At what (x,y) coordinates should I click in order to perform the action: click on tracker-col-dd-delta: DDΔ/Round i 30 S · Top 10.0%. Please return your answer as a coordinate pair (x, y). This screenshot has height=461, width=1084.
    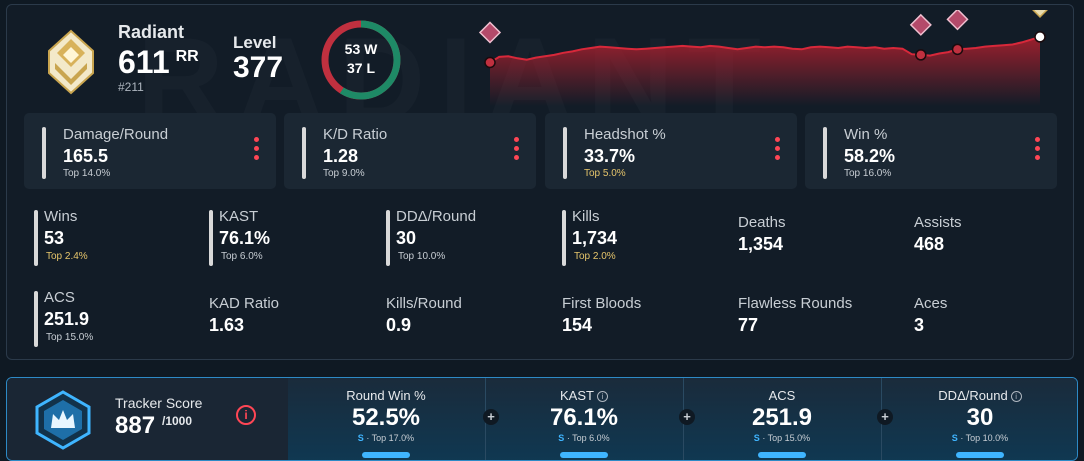
    Looking at the image, I should click on (979, 419).